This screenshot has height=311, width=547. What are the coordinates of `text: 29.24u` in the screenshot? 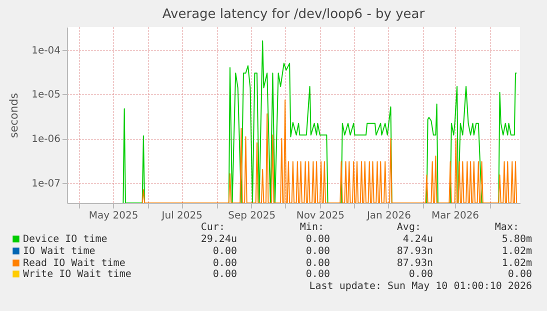 It's located at (218, 239).